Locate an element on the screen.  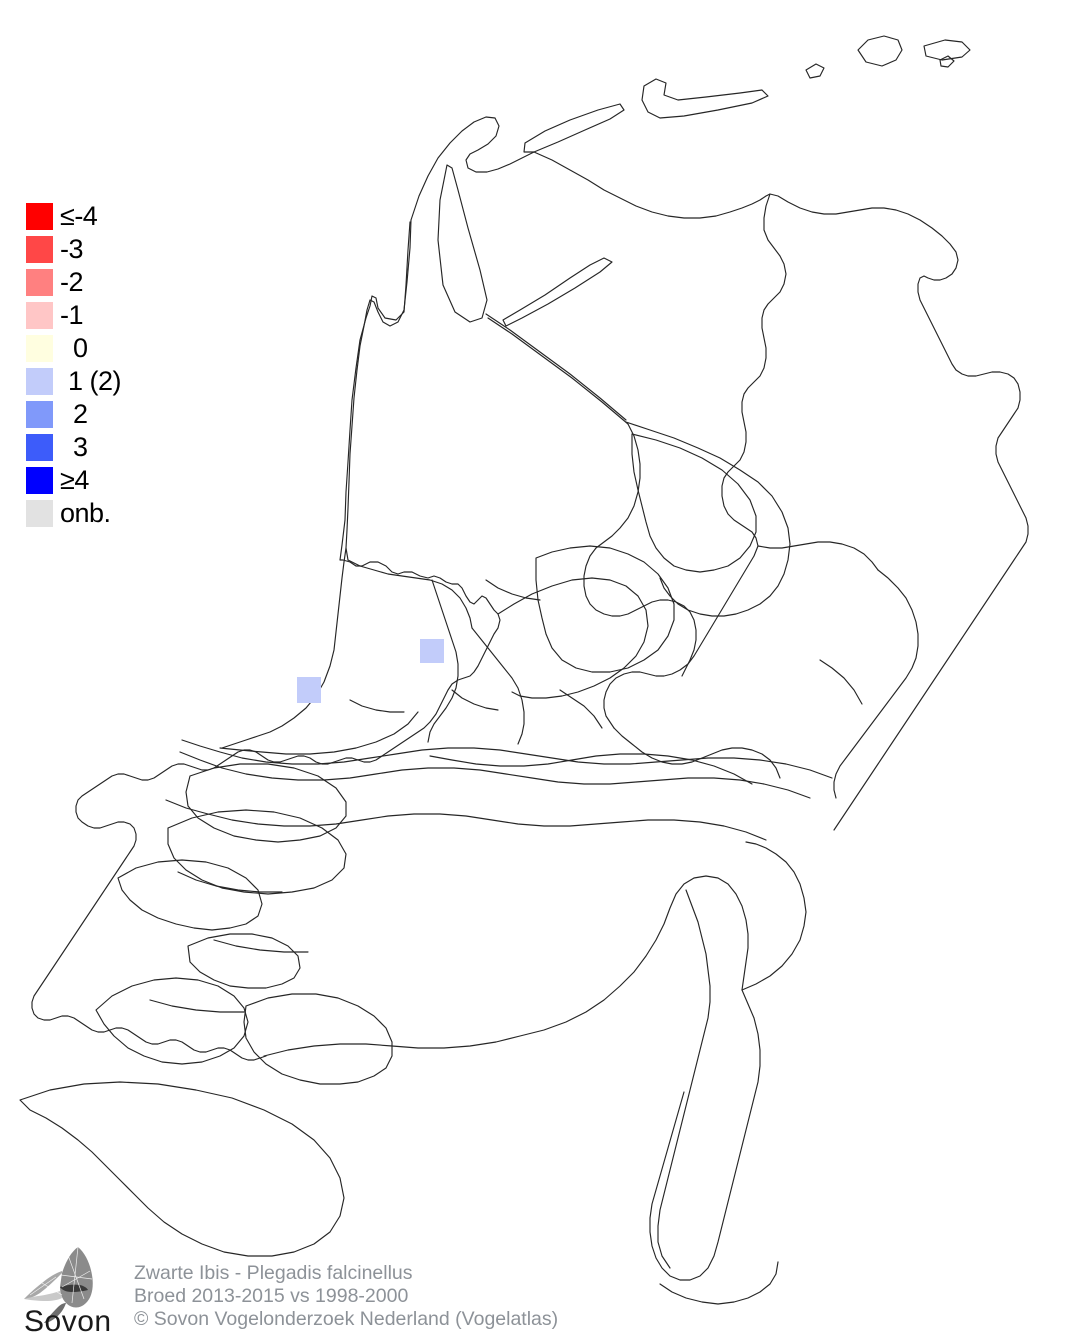
coast-noord-holland is located at coordinates (378, 390).